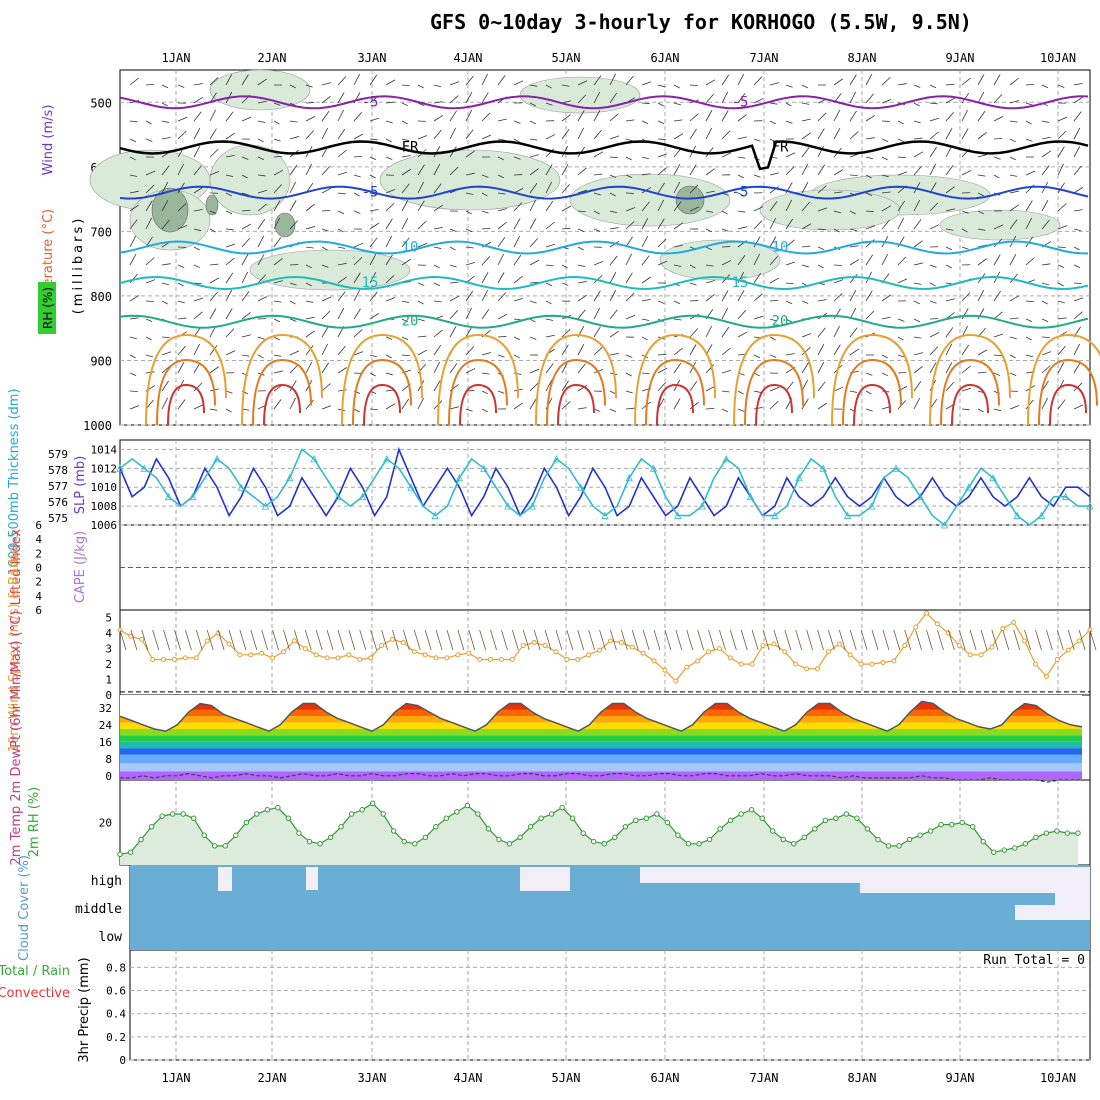  I want to click on slp-tick: 1012, so click(104, 468).